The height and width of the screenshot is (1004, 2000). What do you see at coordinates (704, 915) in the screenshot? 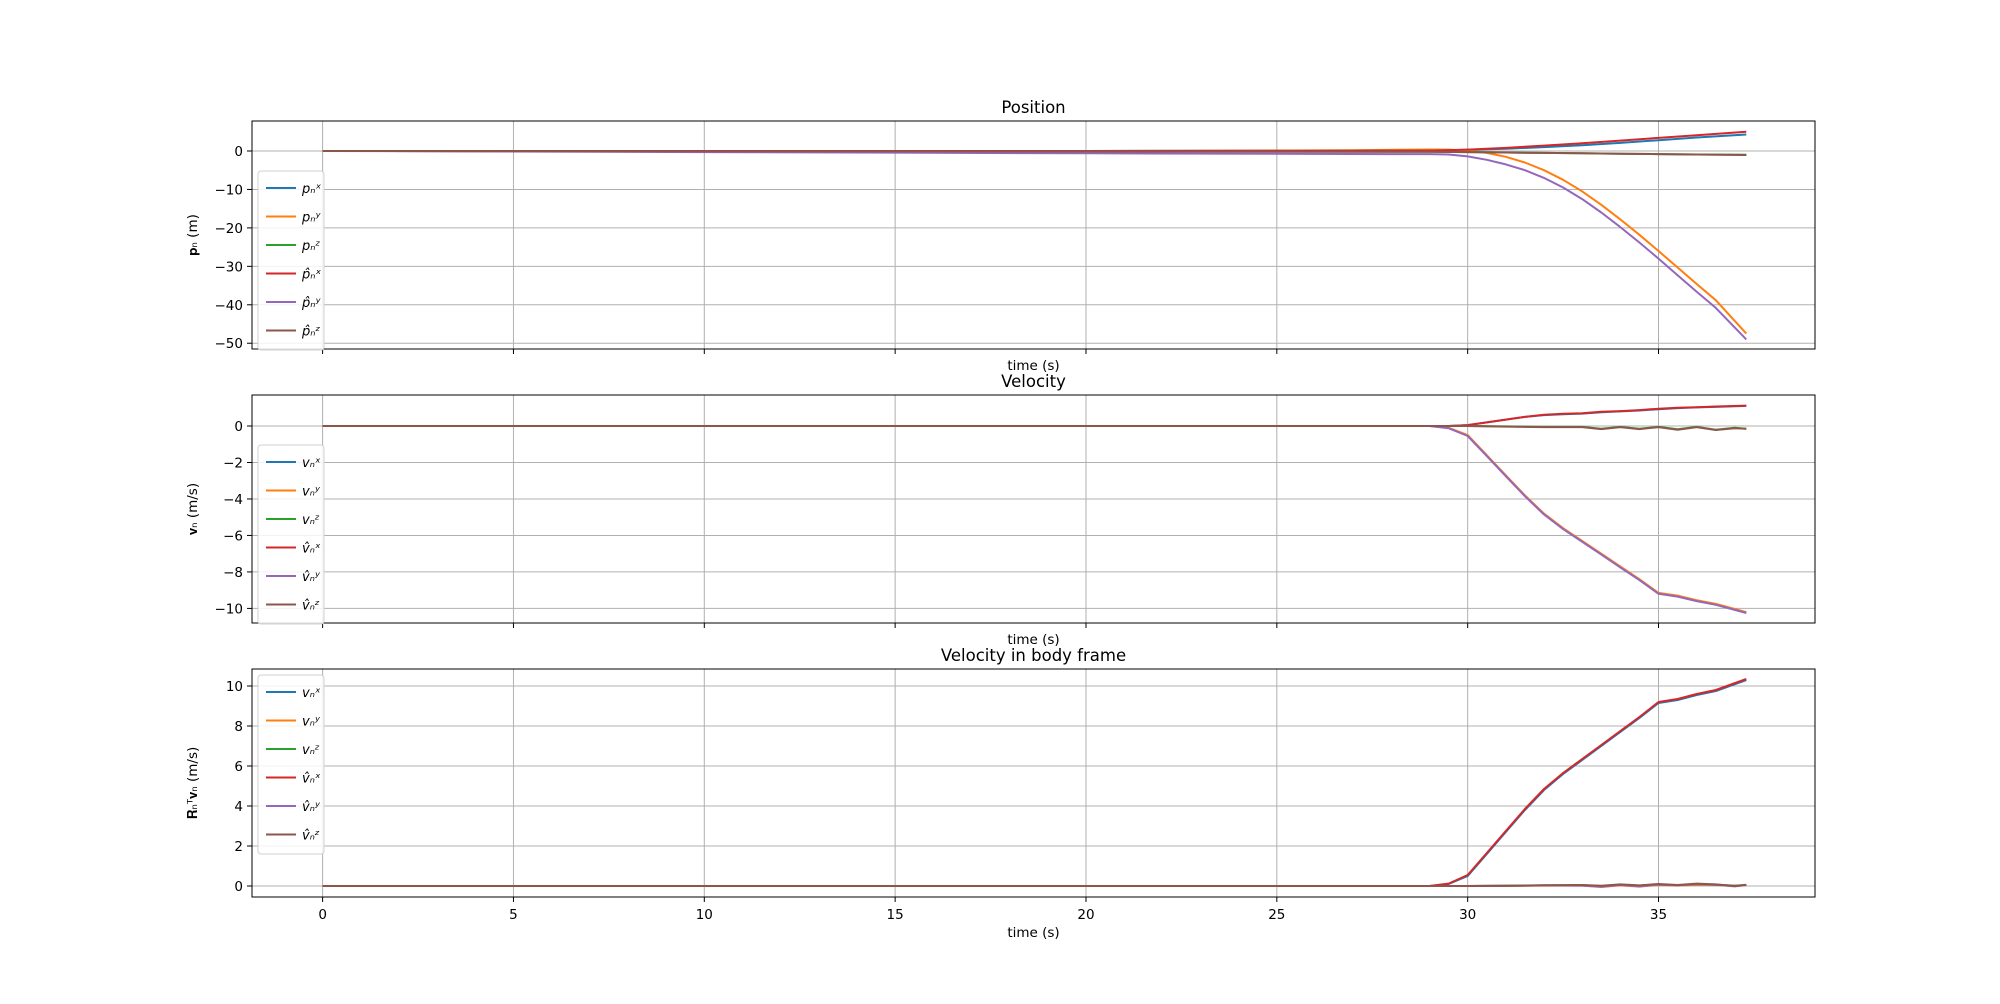
I see `body-velocity-x-tick-label: 10` at bounding box center [704, 915].